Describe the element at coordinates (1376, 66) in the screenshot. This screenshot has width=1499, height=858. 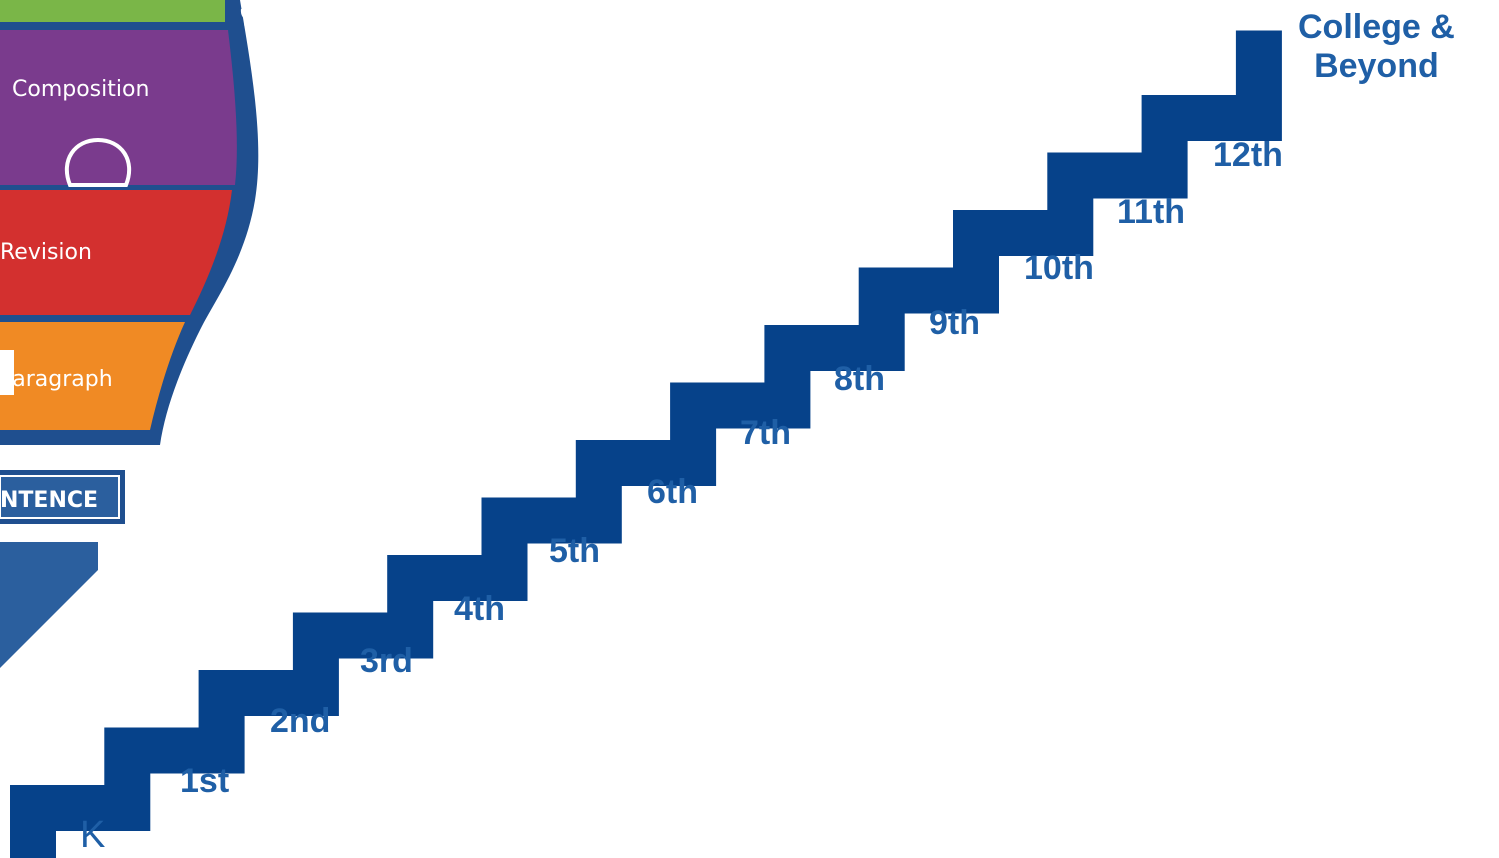
I see `beyond-line: Beyond` at that location.